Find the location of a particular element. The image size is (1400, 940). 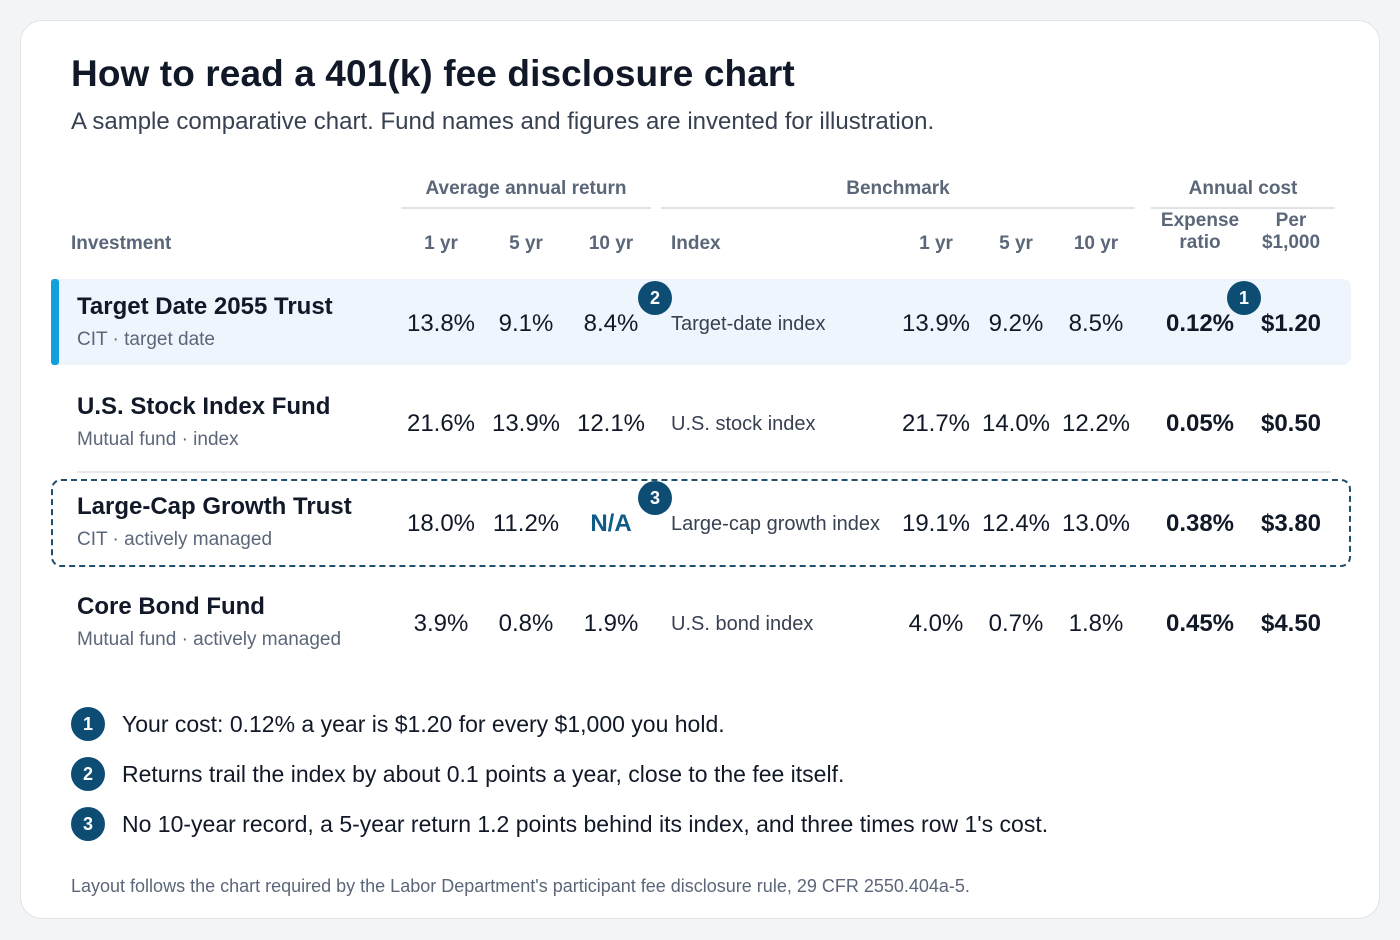

cost-per-1000: $1.20 is located at coordinates (1291, 323).